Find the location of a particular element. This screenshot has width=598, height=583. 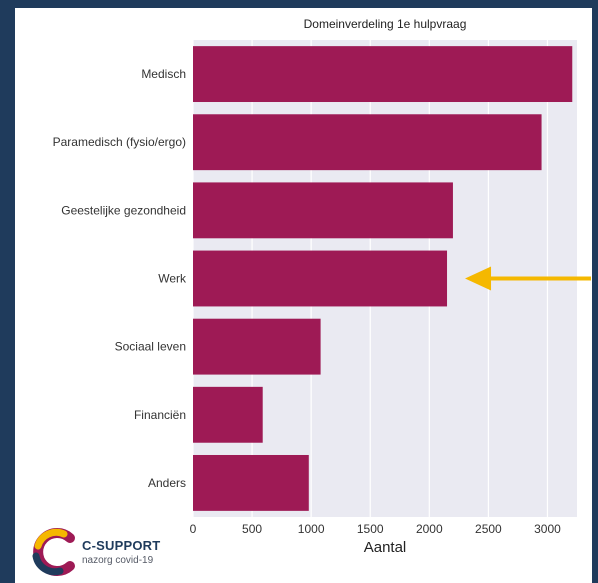

x-axis-label: Aantal is located at coordinates (385, 547).